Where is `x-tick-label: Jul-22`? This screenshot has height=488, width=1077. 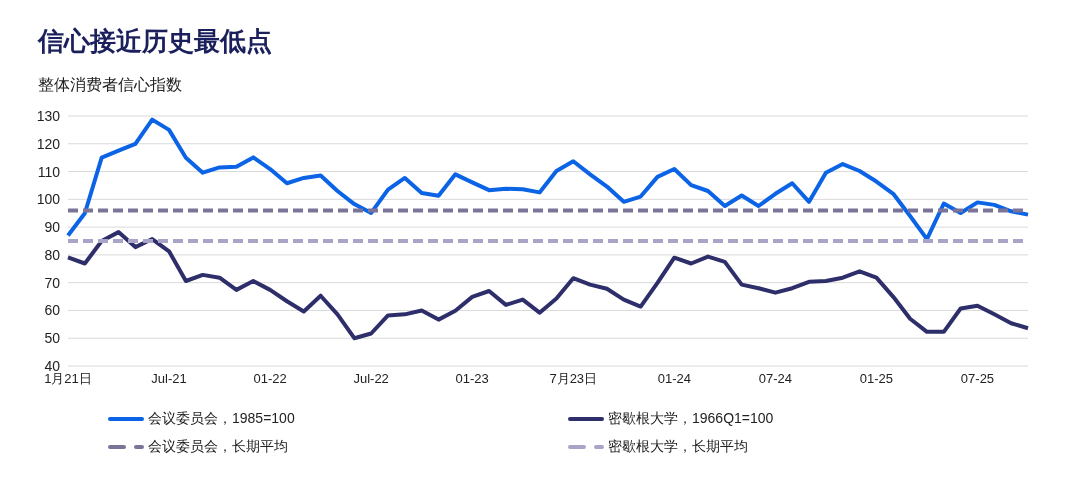
x-tick-label: Jul-22 is located at coordinates (371, 379).